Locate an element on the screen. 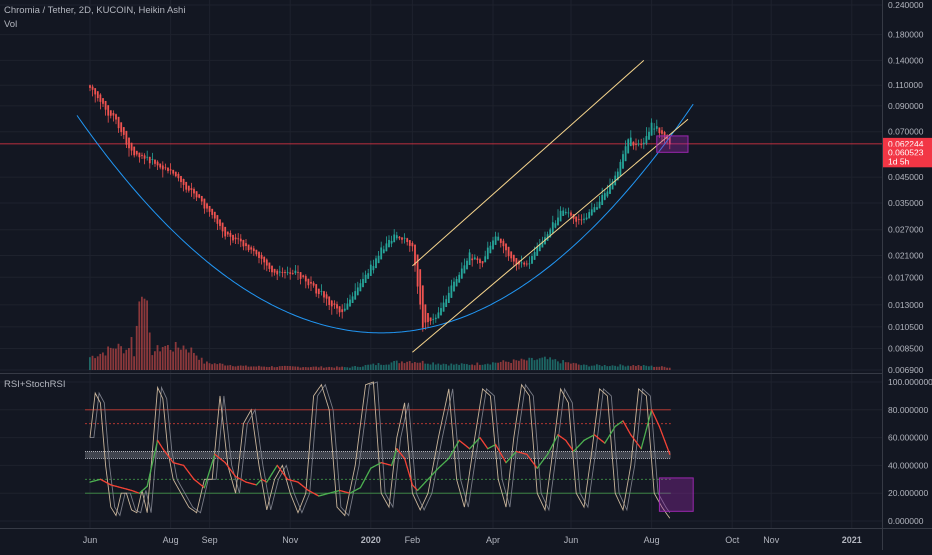 The image size is (932, 555). time-tick-label: Sep is located at coordinates (210, 540).